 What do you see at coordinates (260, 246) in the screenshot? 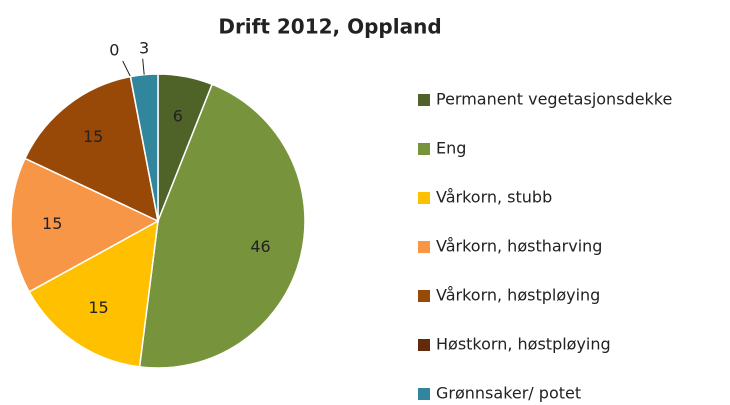
I see `data-label: 46` at bounding box center [260, 246].